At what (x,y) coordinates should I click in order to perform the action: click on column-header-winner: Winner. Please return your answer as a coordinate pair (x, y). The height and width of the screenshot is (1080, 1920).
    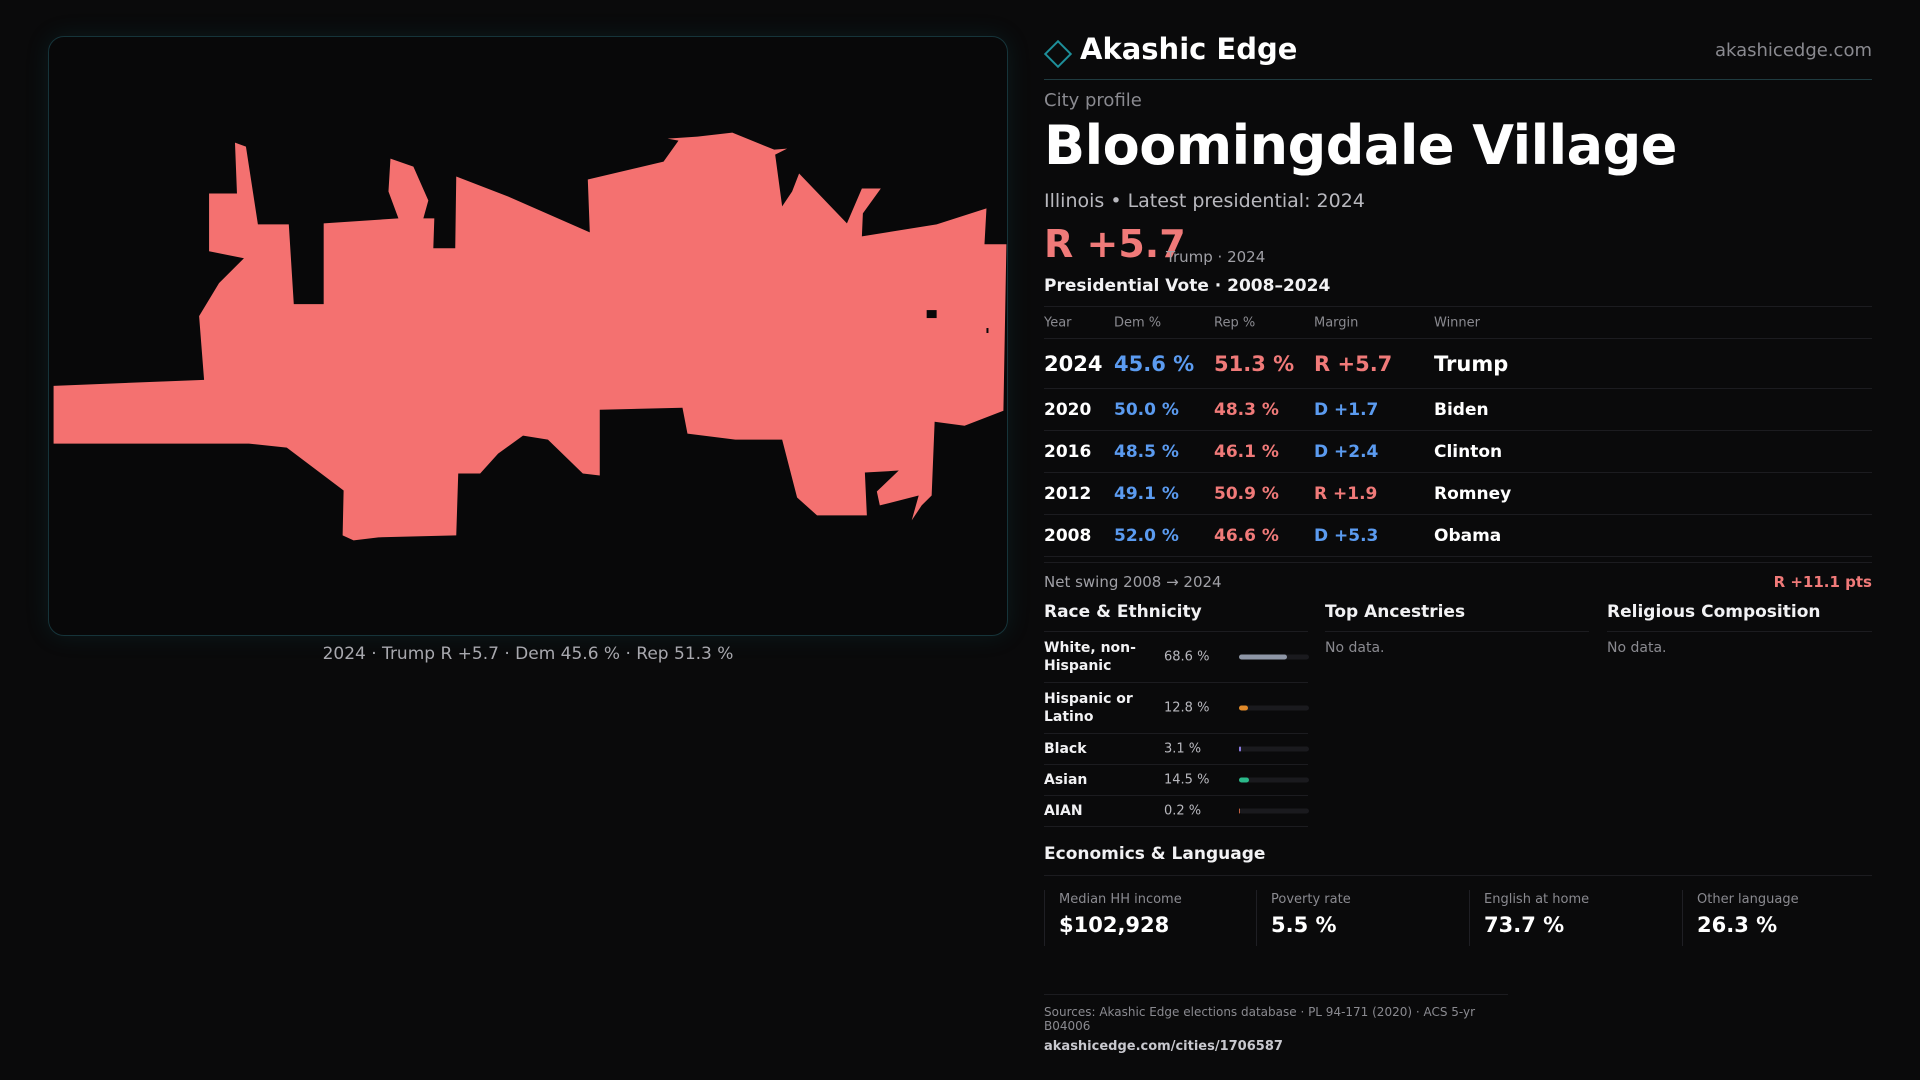
    Looking at the image, I should click on (1457, 322).